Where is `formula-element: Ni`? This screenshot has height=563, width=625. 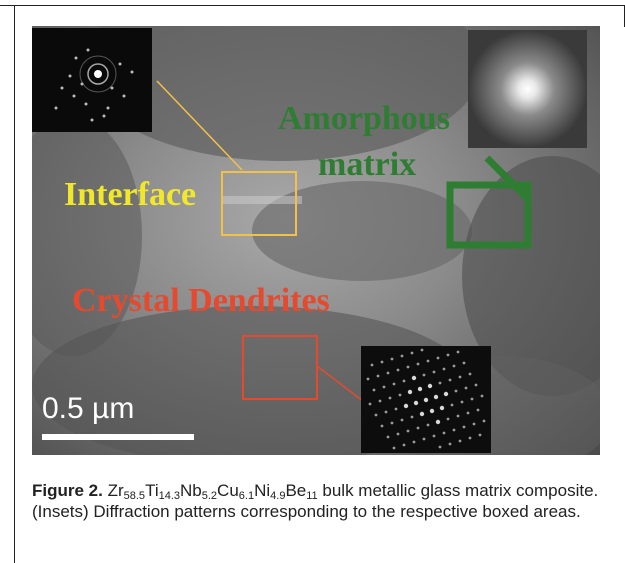 formula-element: Ni is located at coordinates (262, 490).